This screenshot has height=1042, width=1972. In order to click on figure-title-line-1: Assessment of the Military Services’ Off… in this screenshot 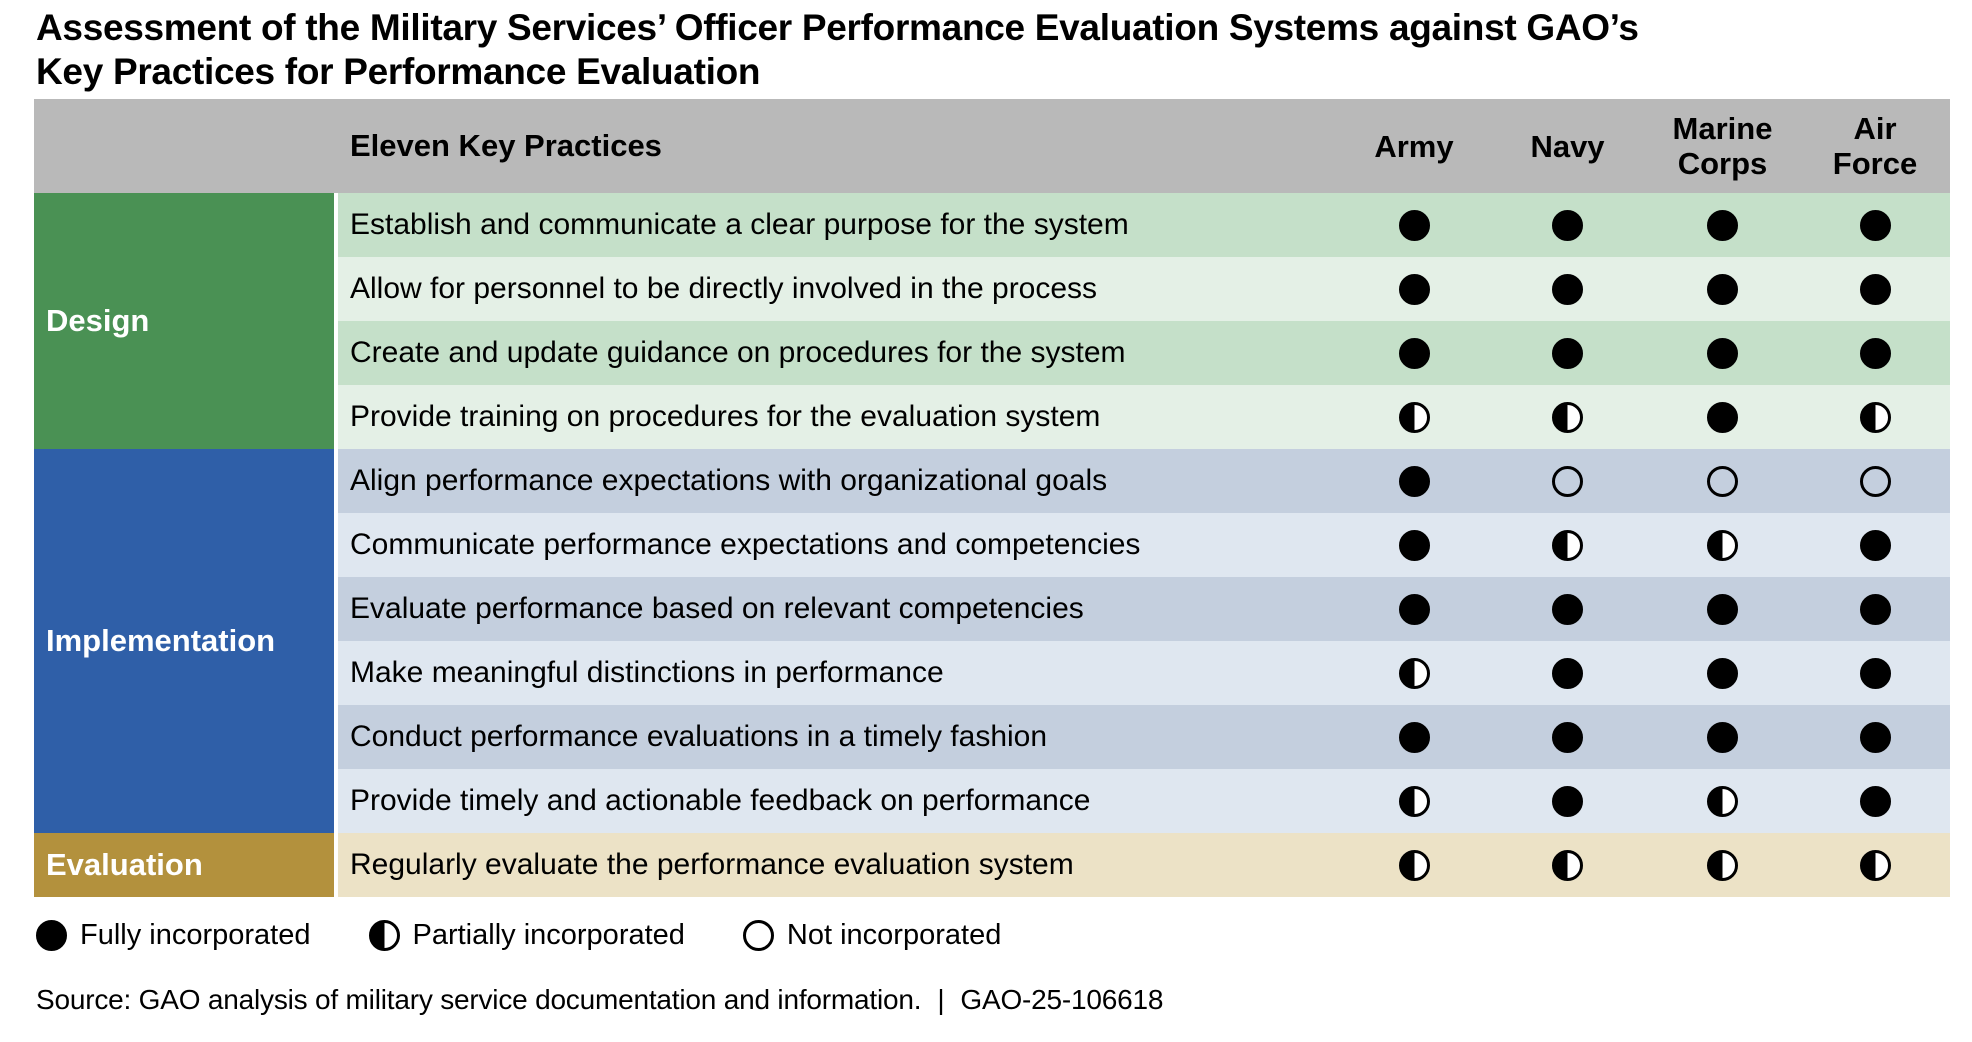, I will do `click(837, 27)`.